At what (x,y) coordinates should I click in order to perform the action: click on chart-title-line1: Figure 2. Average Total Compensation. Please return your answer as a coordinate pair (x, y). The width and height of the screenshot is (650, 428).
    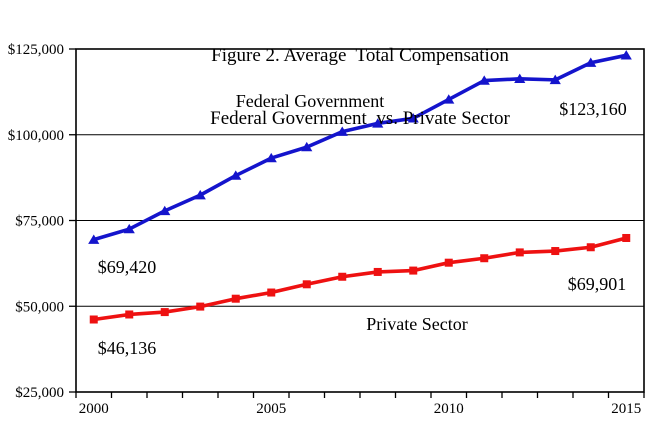
    Looking at the image, I should click on (360, 55).